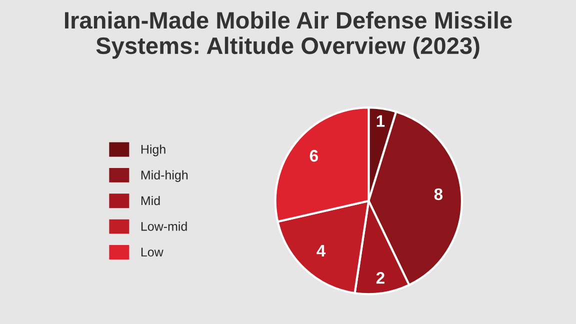 Image resolution: width=576 pixels, height=324 pixels. What do you see at coordinates (321, 250) in the screenshot?
I see `data-label: 4` at bounding box center [321, 250].